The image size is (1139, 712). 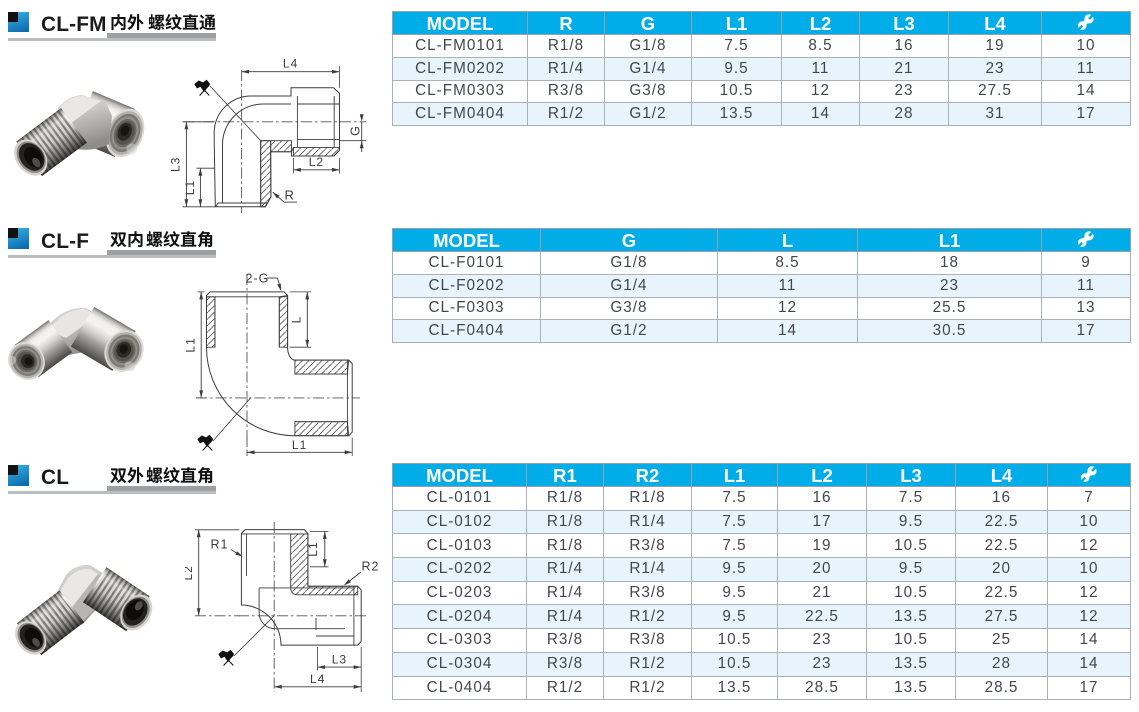 I want to click on svg-text: R1, so click(x=220, y=545).